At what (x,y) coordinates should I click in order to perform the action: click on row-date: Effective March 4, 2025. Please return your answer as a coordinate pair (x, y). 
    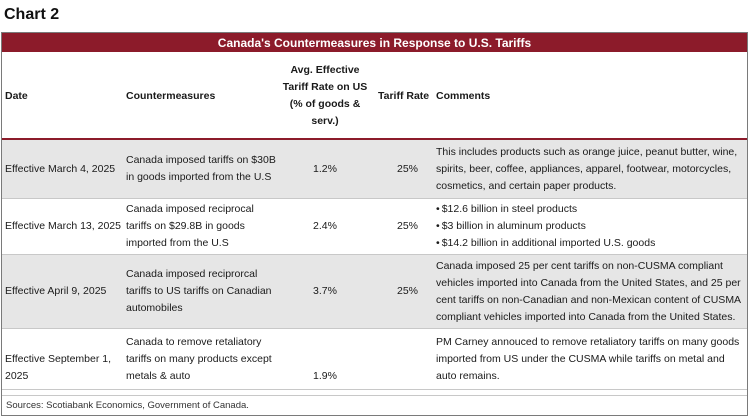
    Looking at the image, I should click on (60, 168).